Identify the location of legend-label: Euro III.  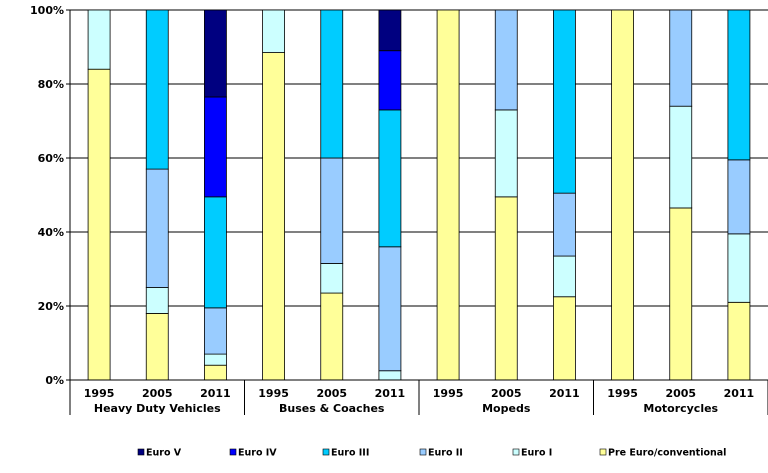
(350, 453).